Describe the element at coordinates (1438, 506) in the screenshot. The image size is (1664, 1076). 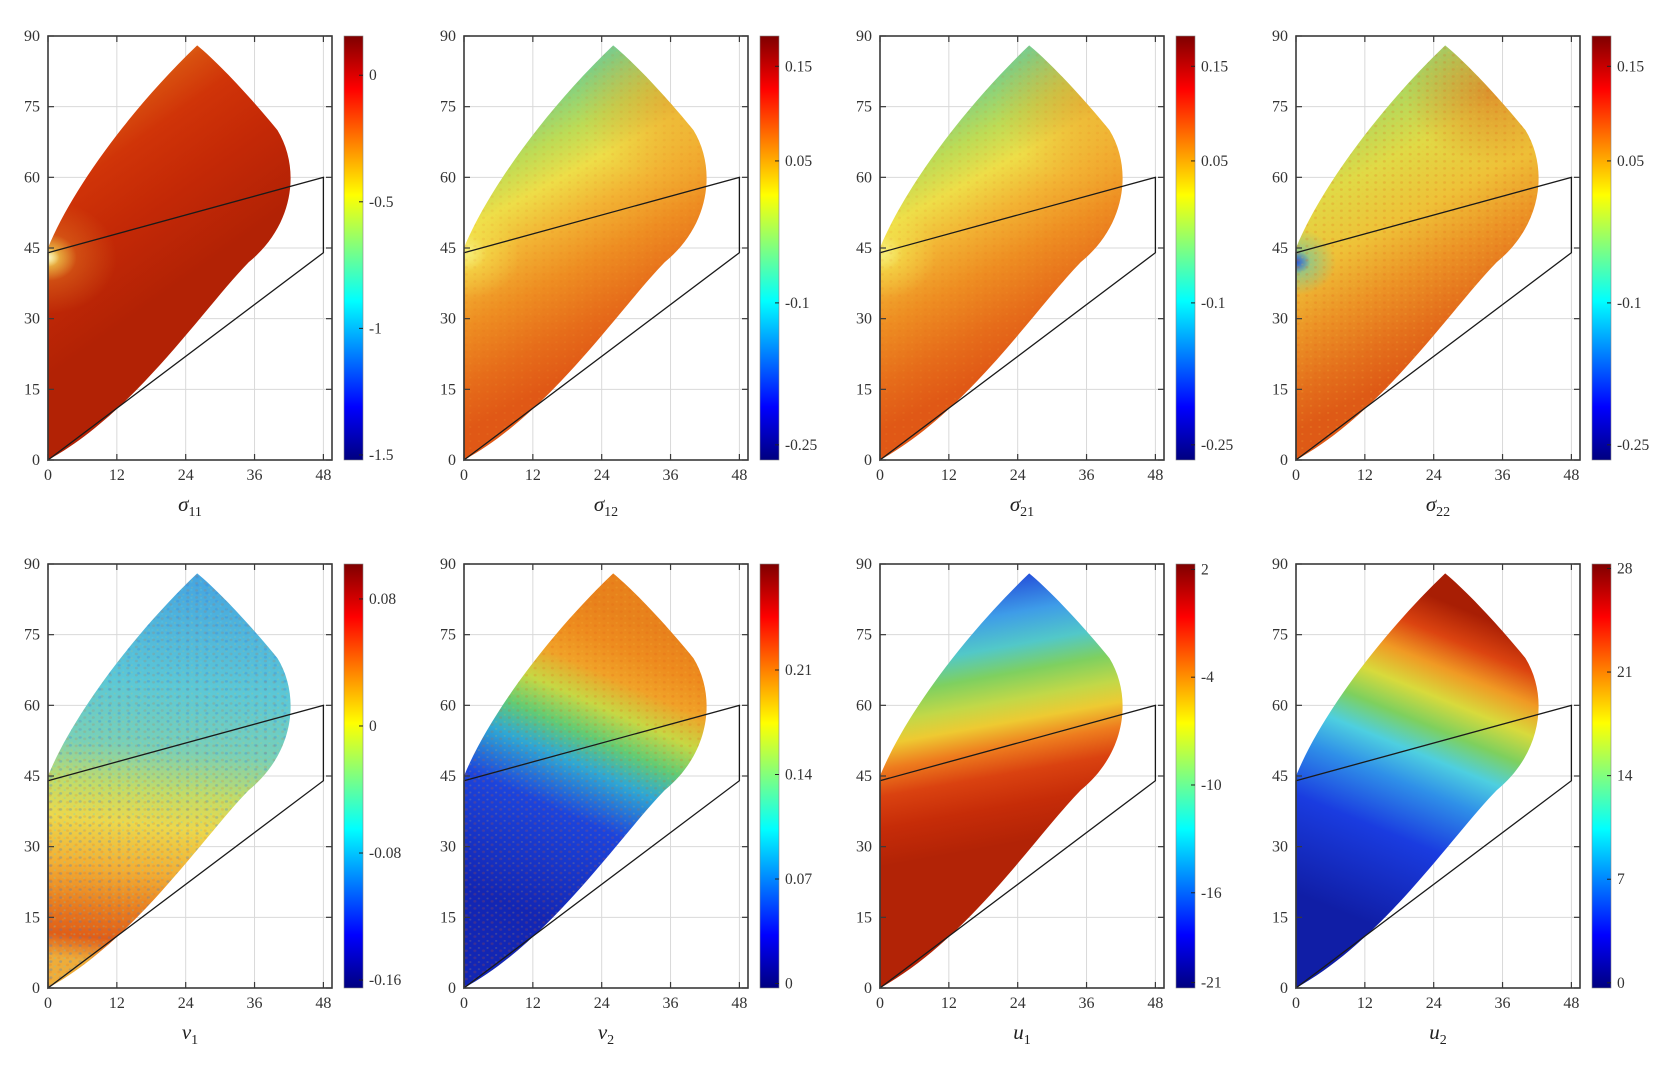
I see `plot-title: σ22` at that location.